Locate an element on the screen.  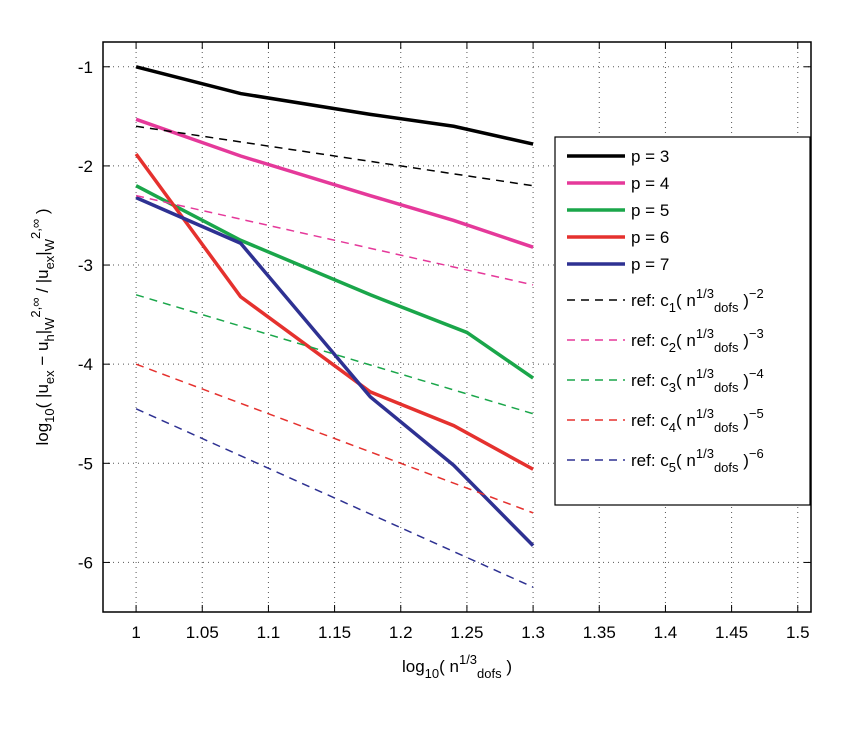
x-tick-label: 1 is located at coordinates (135, 632).